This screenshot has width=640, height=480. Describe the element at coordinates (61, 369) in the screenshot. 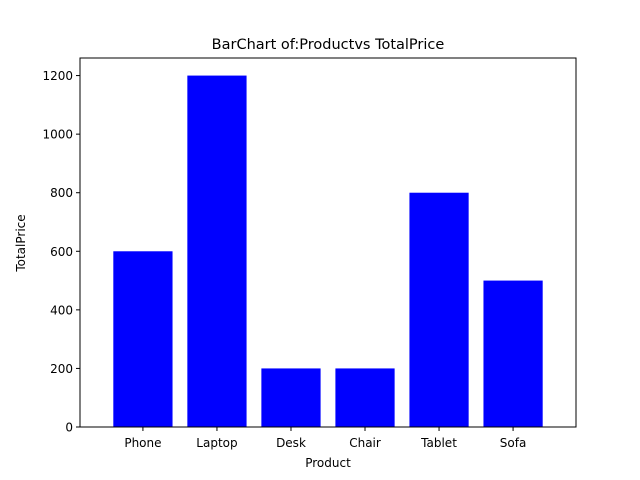

I see `y-tick-label: 200` at that location.